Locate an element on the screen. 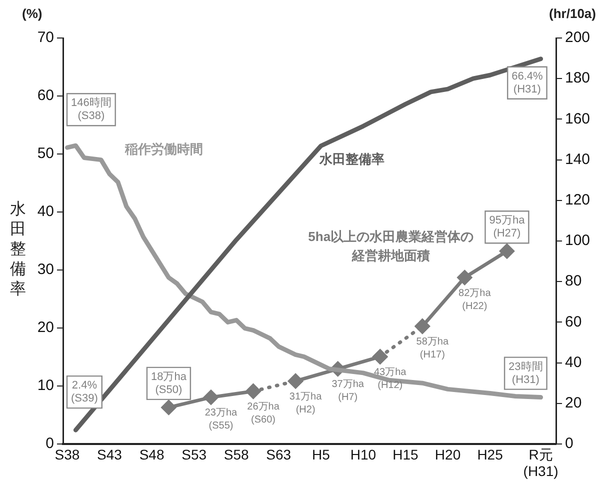 The width and height of the screenshot is (598, 488). data-label: 2.4% (S39) is located at coordinates (84, 392).